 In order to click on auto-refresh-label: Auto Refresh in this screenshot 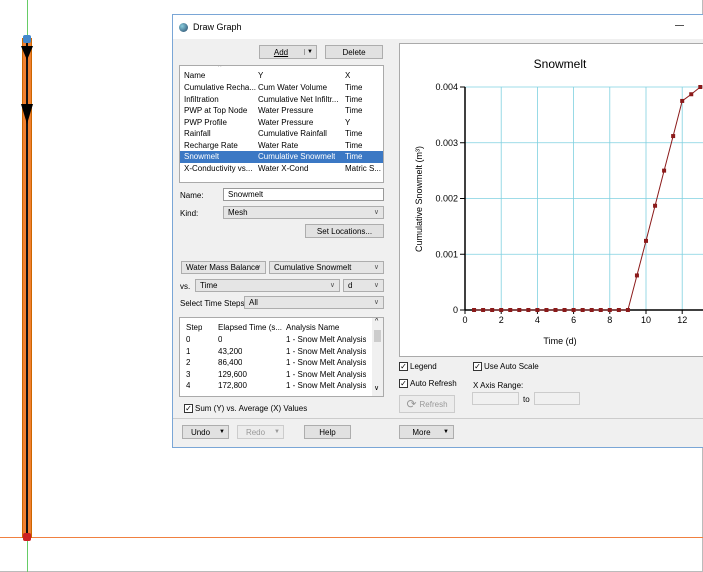, I will do `click(433, 383)`.